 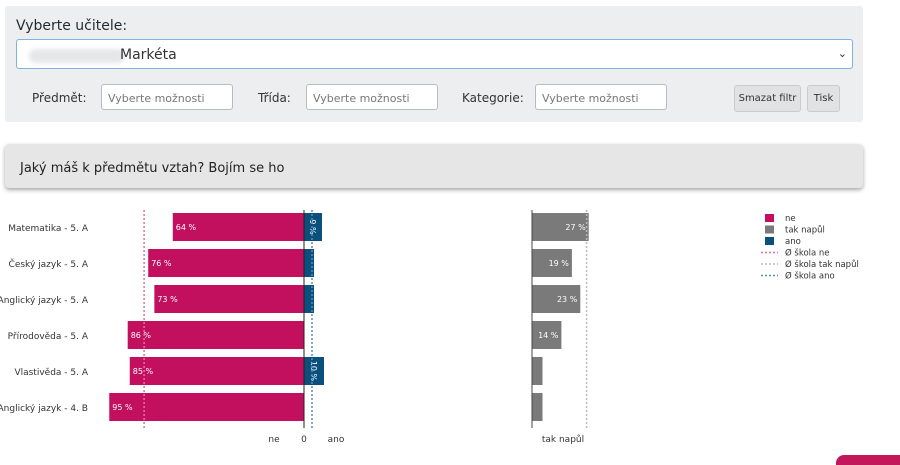 I want to click on filter-title: Vyberte učitele:, so click(x=72, y=26).